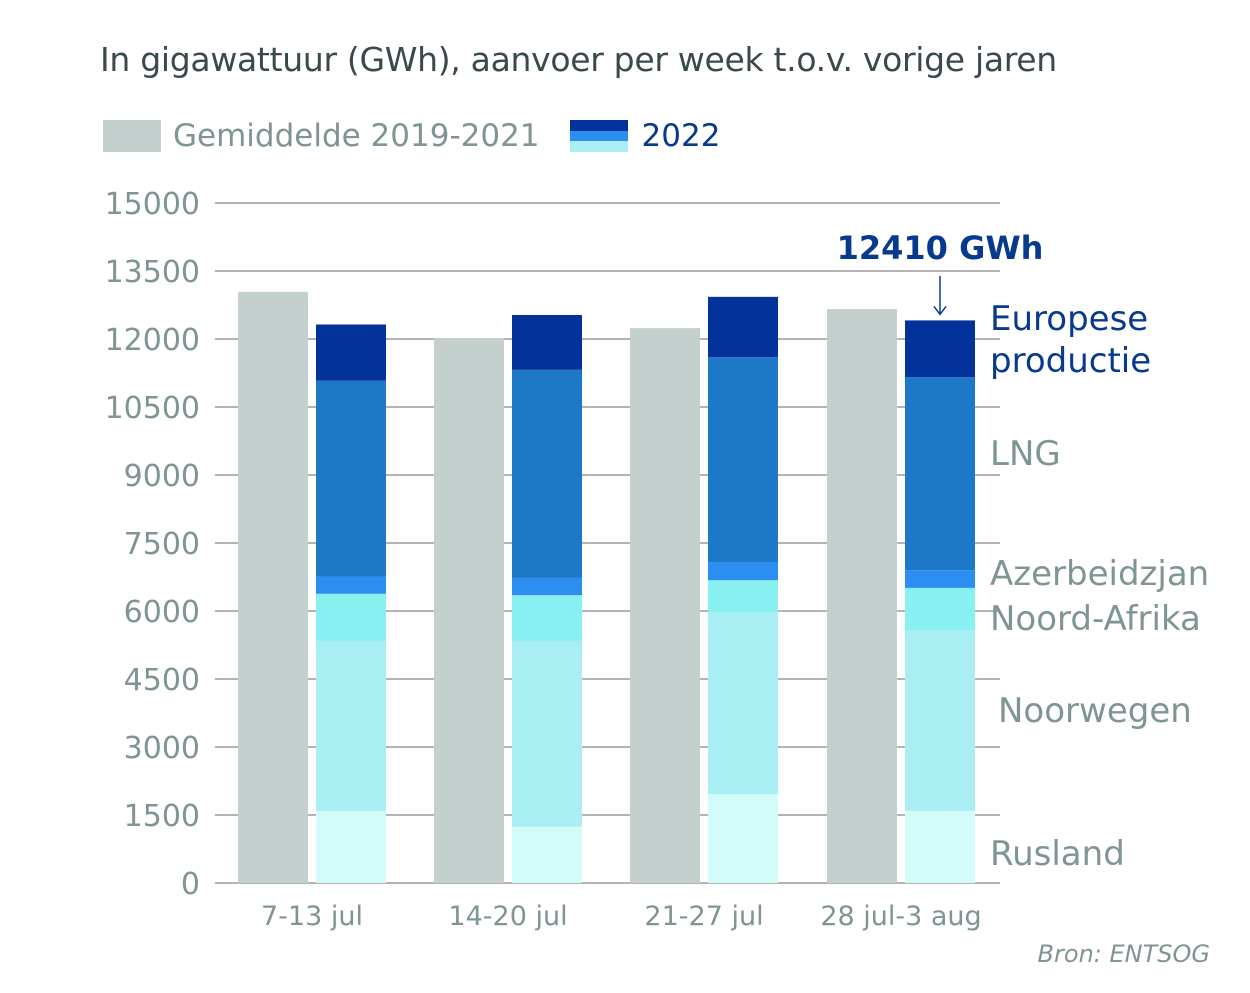 The image size is (1250, 993). I want to click on series-label: Rusland, so click(1057, 854).